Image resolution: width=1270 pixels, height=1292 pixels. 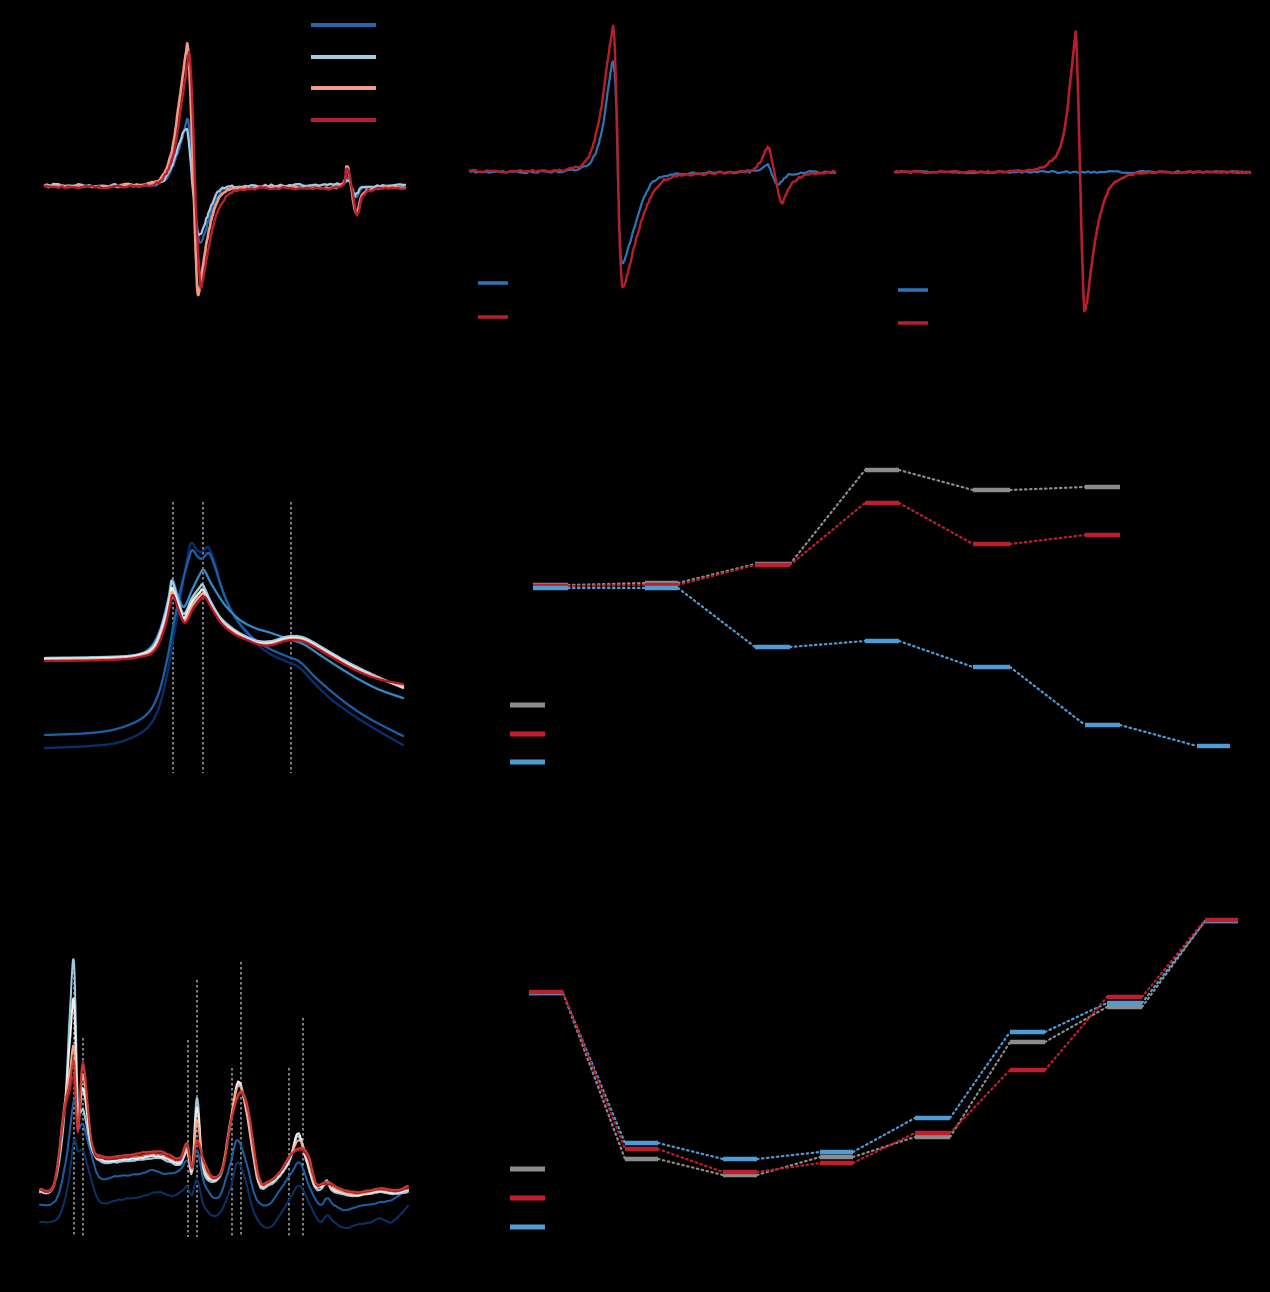 I want to click on panel-energy-levels-lower-legend, so click(x=527, y=1198).